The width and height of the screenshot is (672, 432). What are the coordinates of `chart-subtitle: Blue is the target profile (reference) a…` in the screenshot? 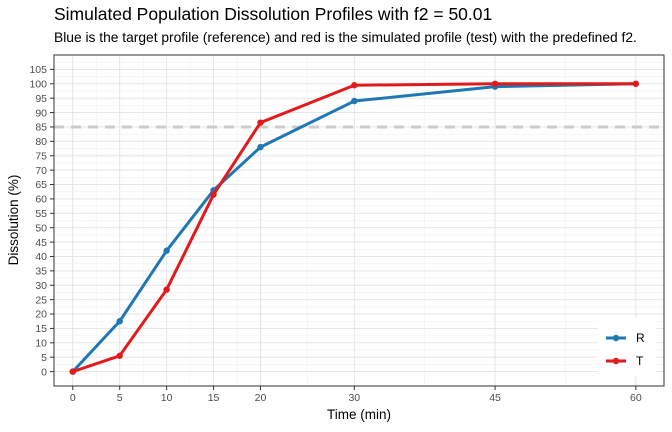 It's located at (345, 37).